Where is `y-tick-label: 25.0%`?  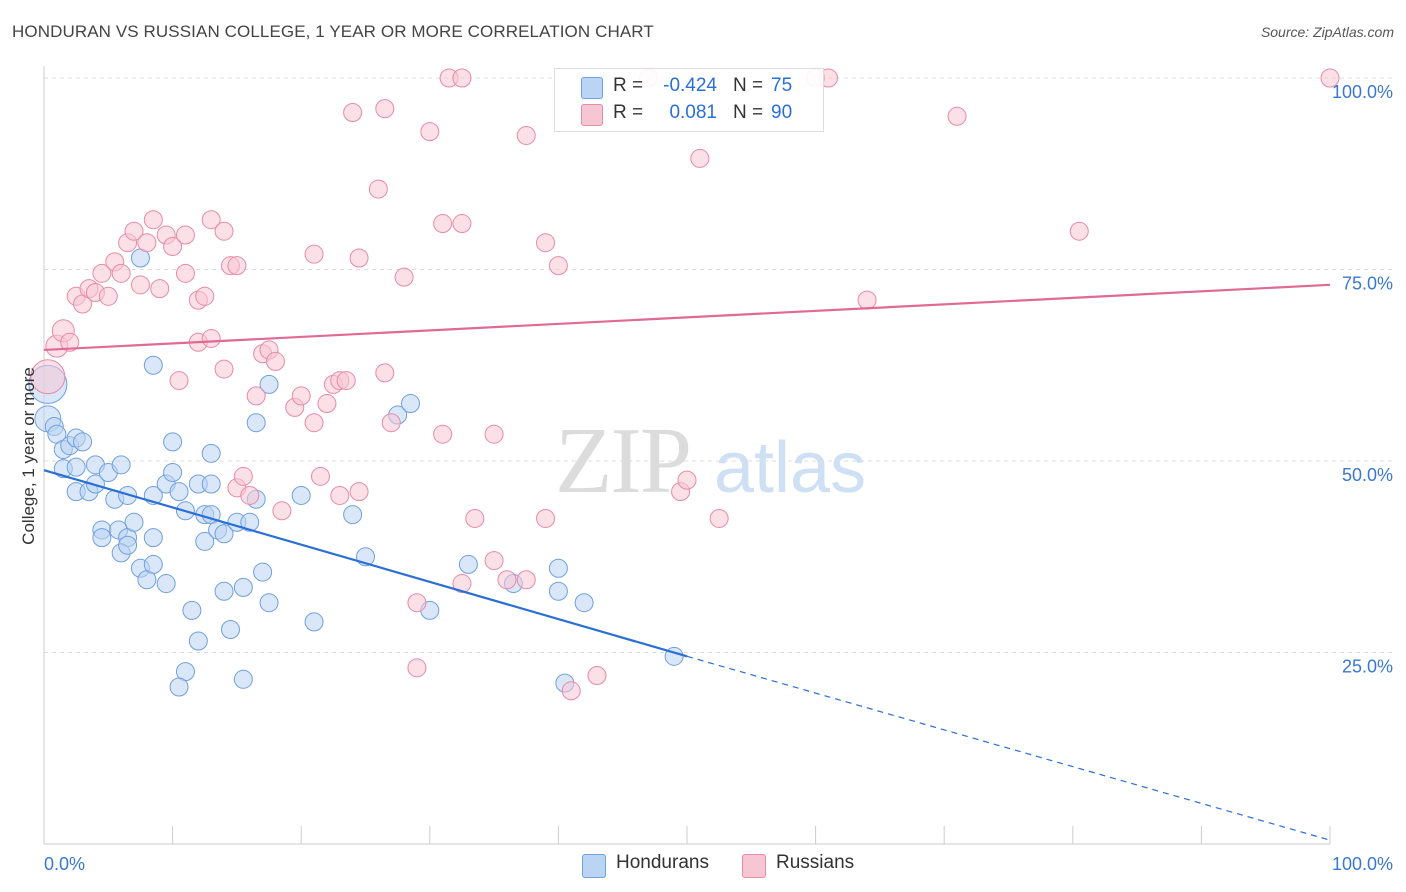 y-tick-label: 25.0% is located at coordinates (1367, 667).